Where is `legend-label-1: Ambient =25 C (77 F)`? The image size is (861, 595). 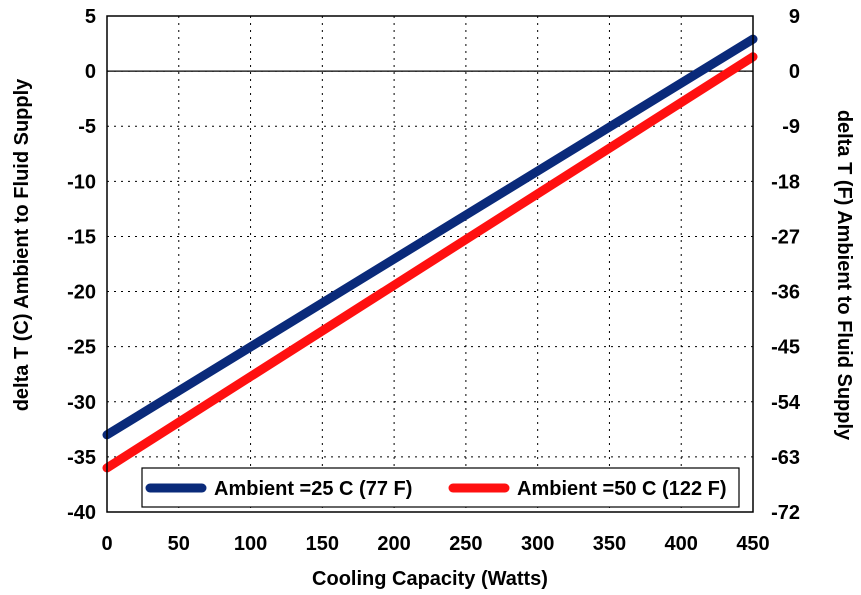
legend-label-1: Ambient =25 C (77 F) is located at coordinates (313, 489).